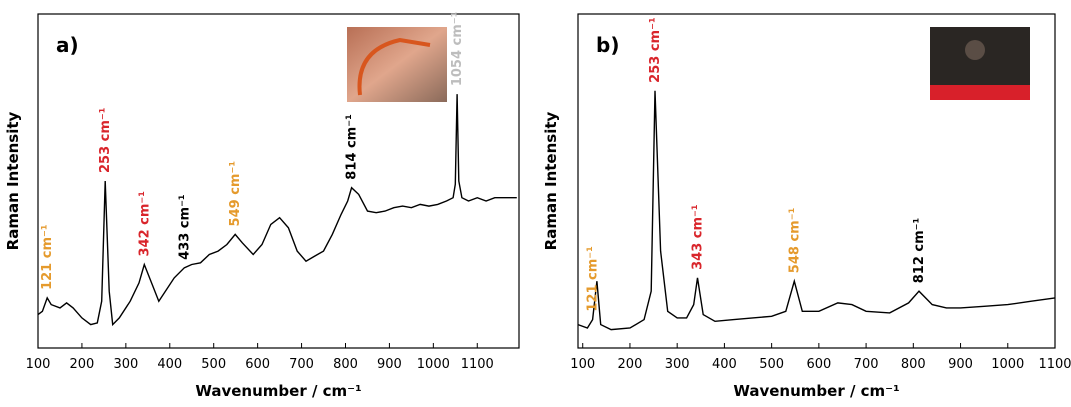  What do you see at coordinates (607, 45) in the screenshot?
I see `panel-label: b)` at bounding box center [607, 45].